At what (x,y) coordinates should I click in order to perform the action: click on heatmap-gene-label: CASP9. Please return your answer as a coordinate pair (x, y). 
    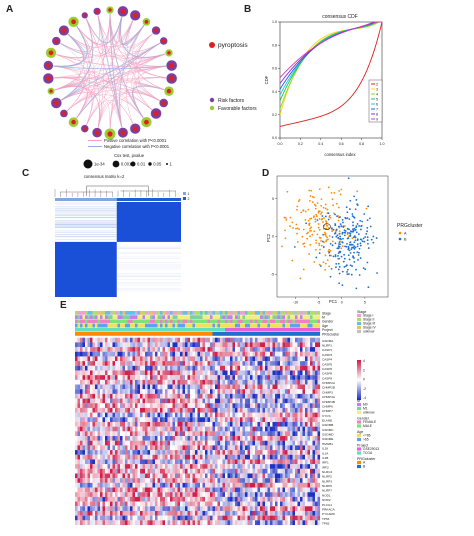
    Looking at the image, I should click on (327, 378).